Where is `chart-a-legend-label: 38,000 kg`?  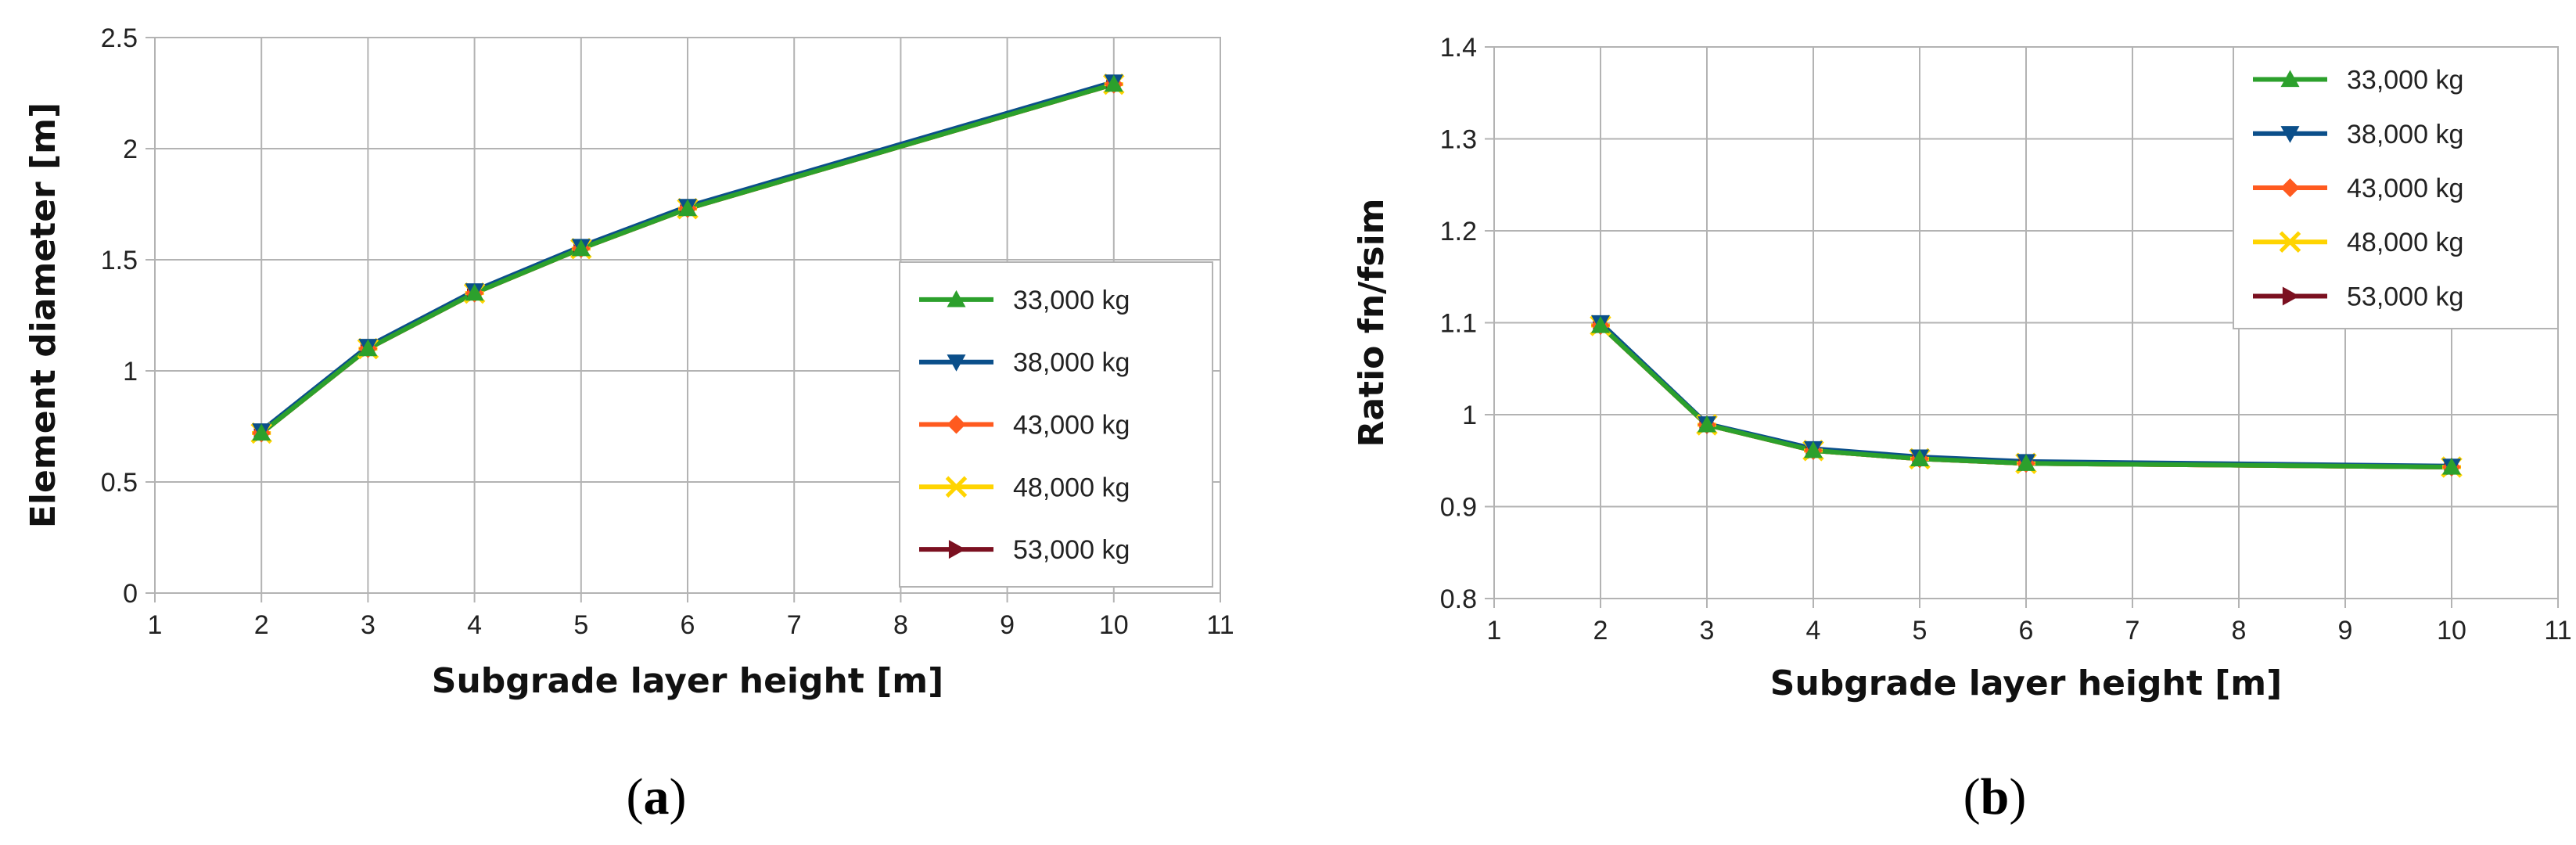
chart-a-legend-label: 38,000 kg is located at coordinates (1071, 363).